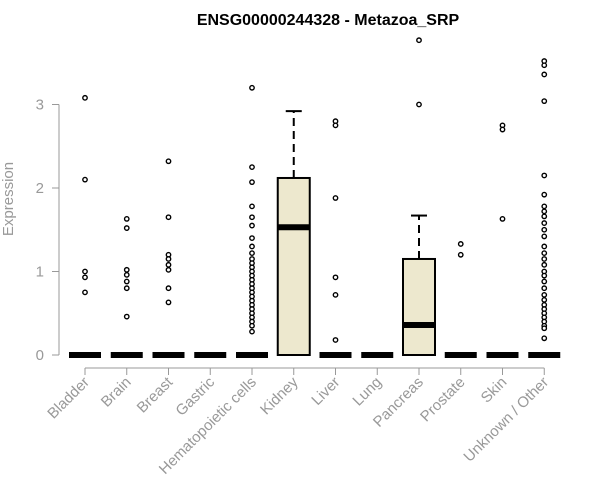  What do you see at coordinates (443, 400) in the screenshot?
I see `x-tick-label: Prostate` at bounding box center [443, 400].